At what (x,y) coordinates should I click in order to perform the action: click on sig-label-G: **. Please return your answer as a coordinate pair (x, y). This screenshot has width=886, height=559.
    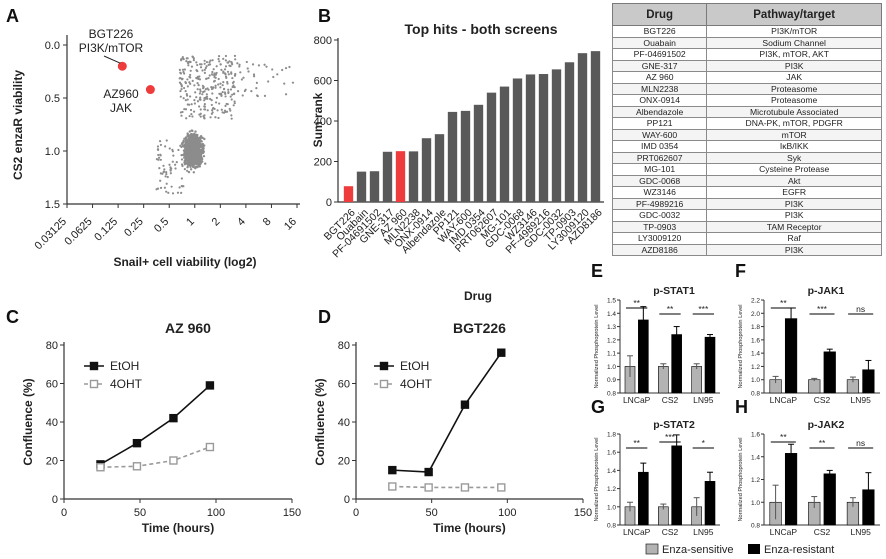
    Looking at the image, I should click on (636, 443).